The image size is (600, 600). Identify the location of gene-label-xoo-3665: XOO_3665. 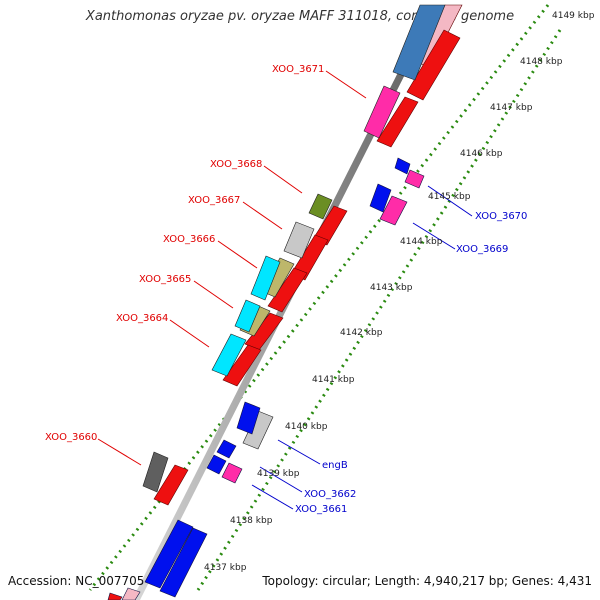
(165, 279).